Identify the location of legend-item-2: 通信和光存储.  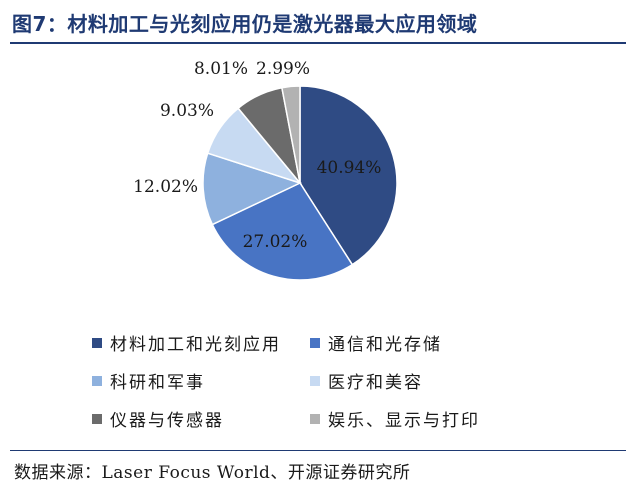
(376, 342).